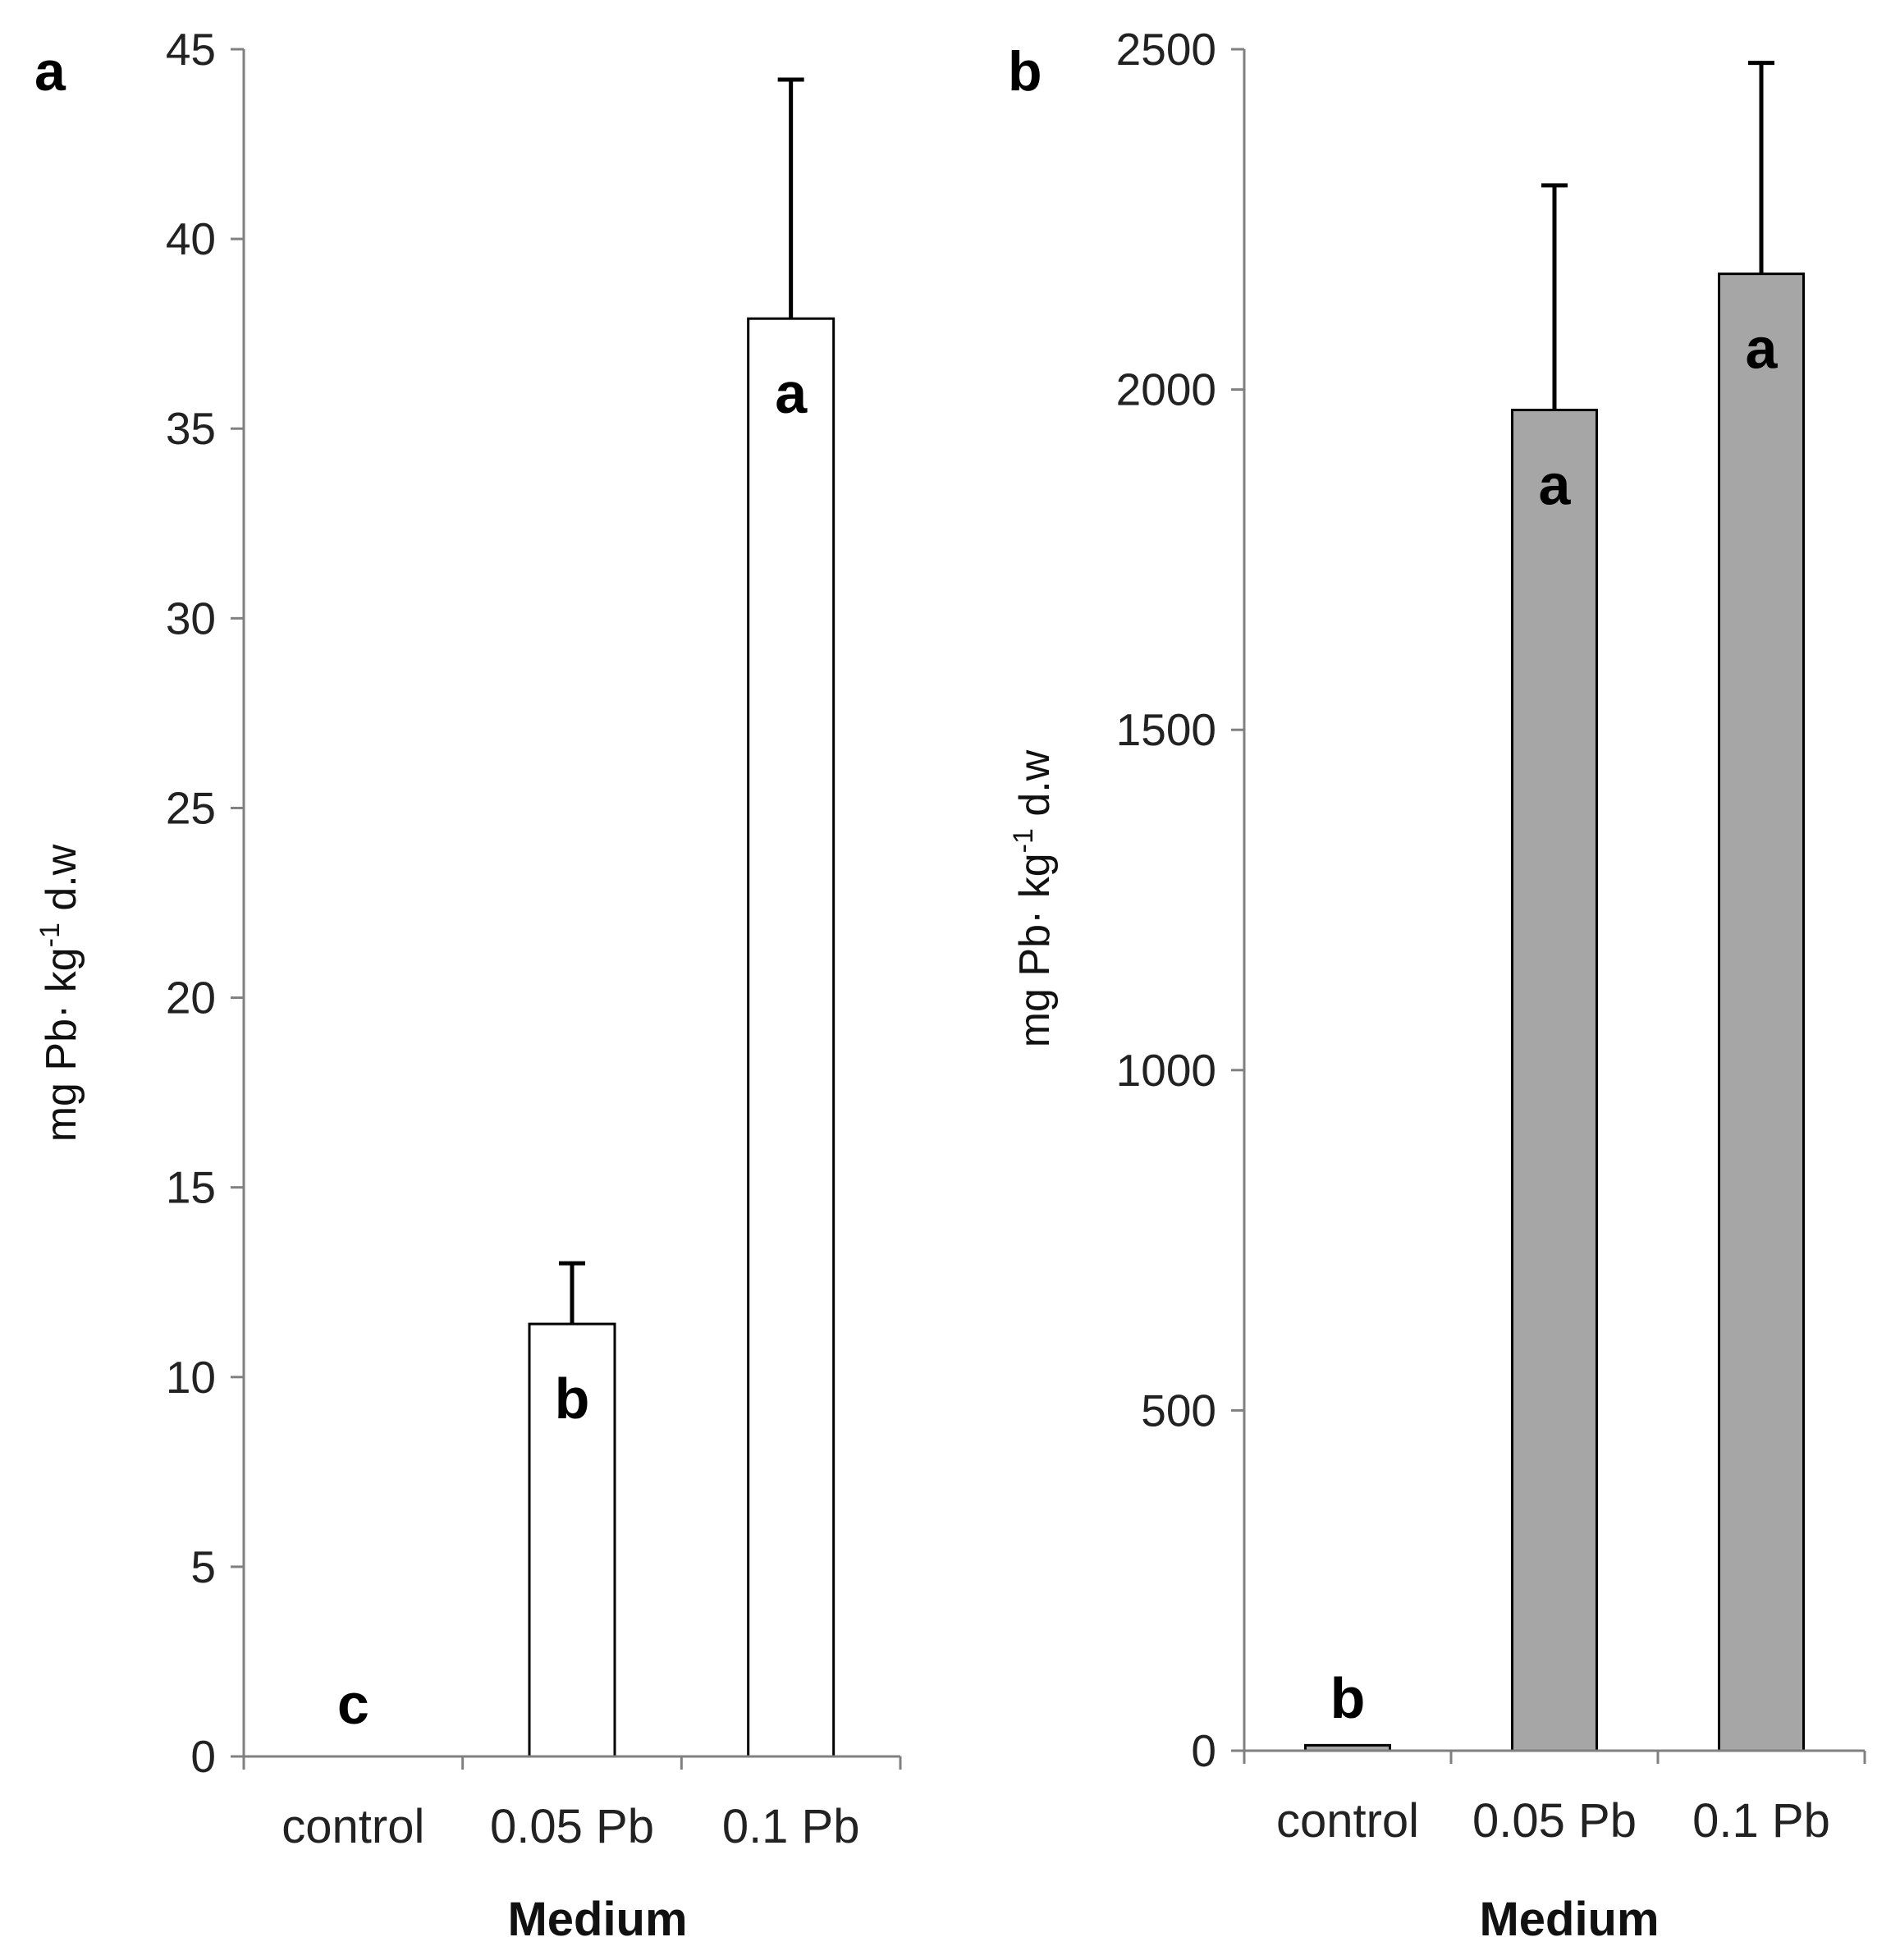  I want to click on panel-a-y-title-tail: d.w, so click(61, 883).